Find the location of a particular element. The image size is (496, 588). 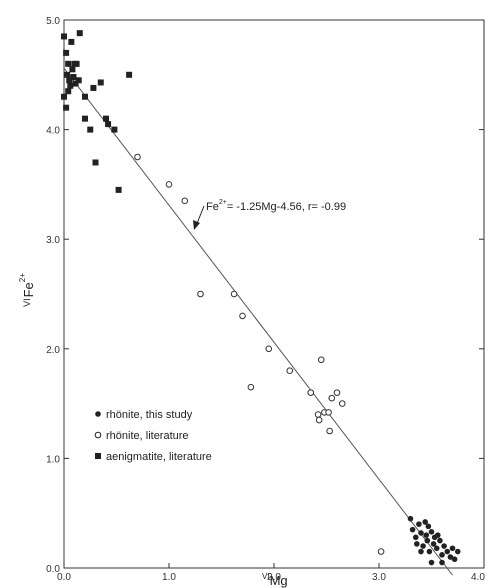

legend-label-rhonite-this-study: rhönite, this study is located at coordinates (149, 415).